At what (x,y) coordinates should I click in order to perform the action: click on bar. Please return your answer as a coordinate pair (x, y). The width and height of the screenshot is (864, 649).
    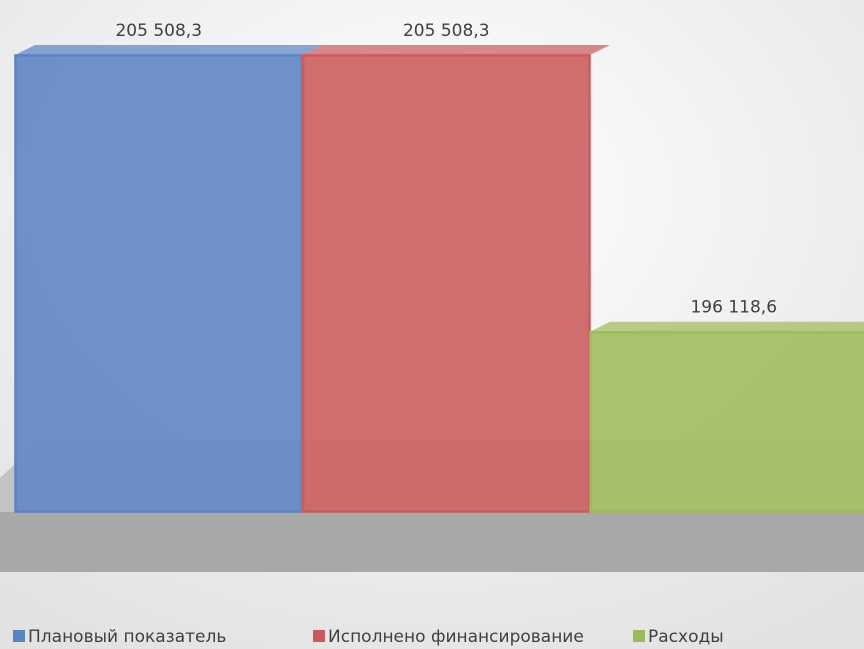
    Looking at the image, I should click on (726, 421).